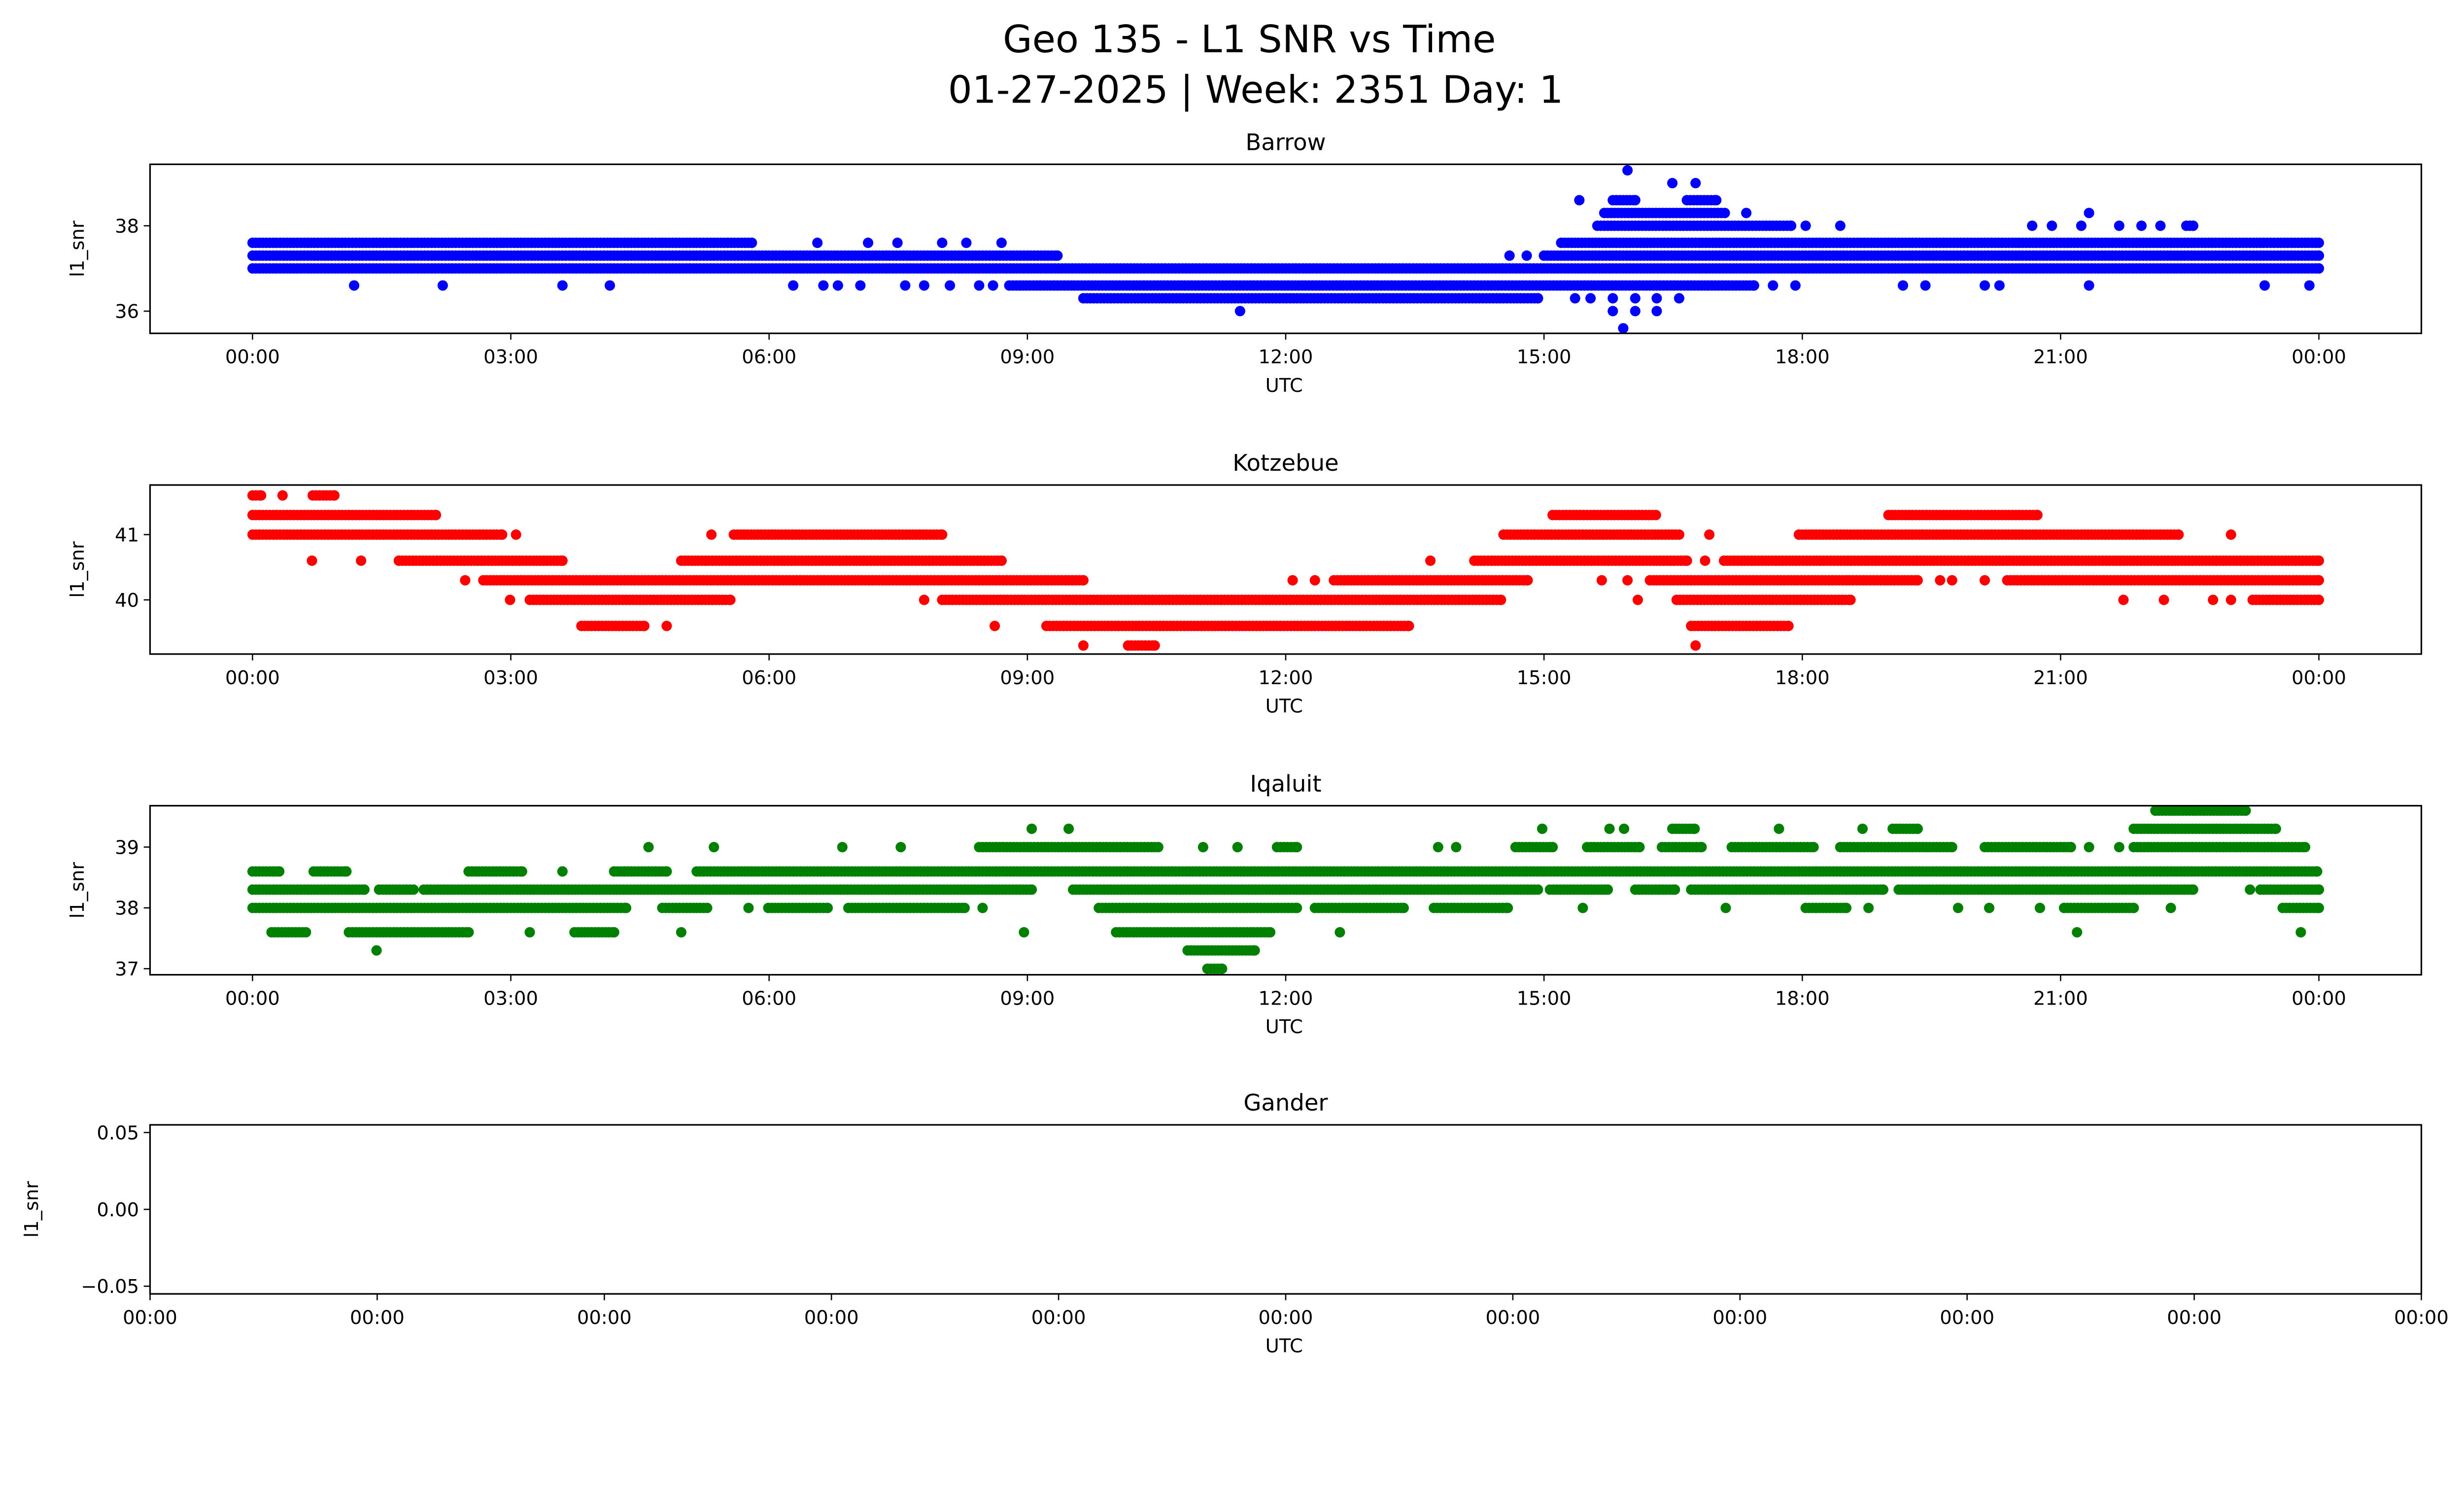  I want to click on subplot-title: Barrow, so click(1285, 142).